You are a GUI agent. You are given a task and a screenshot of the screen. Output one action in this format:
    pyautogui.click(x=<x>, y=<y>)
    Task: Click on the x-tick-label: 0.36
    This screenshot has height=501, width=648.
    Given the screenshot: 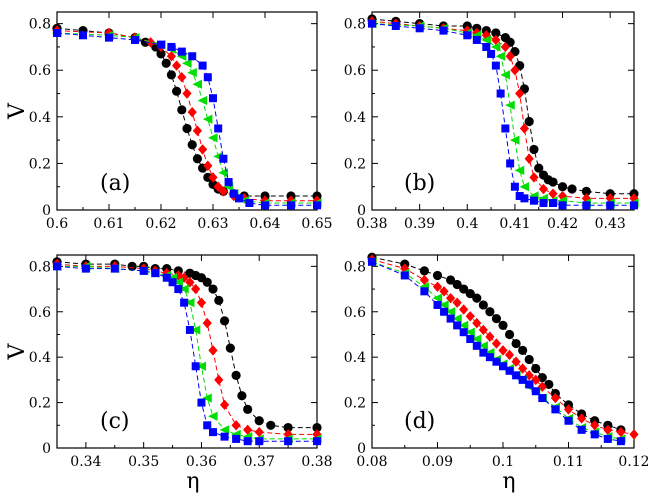 What is the action you would take?
    pyautogui.click(x=201, y=462)
    